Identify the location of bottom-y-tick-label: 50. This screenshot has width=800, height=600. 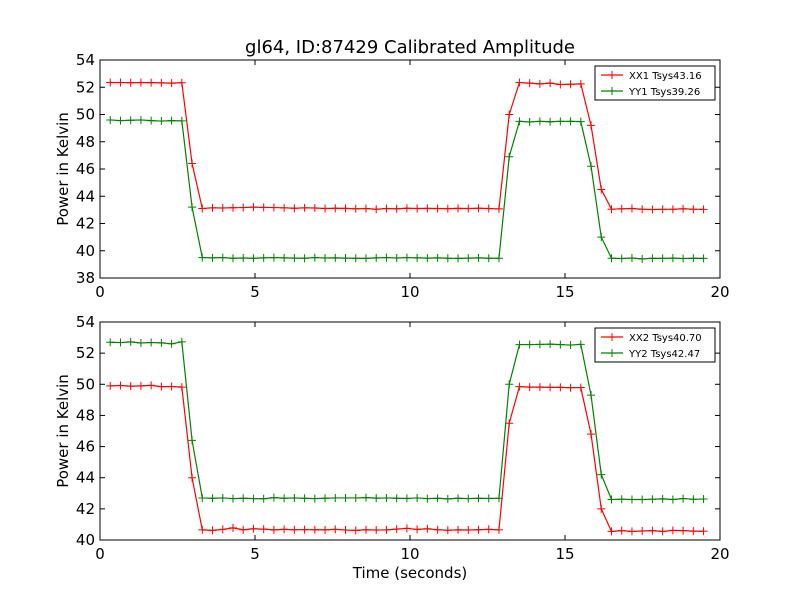
(85, 384).